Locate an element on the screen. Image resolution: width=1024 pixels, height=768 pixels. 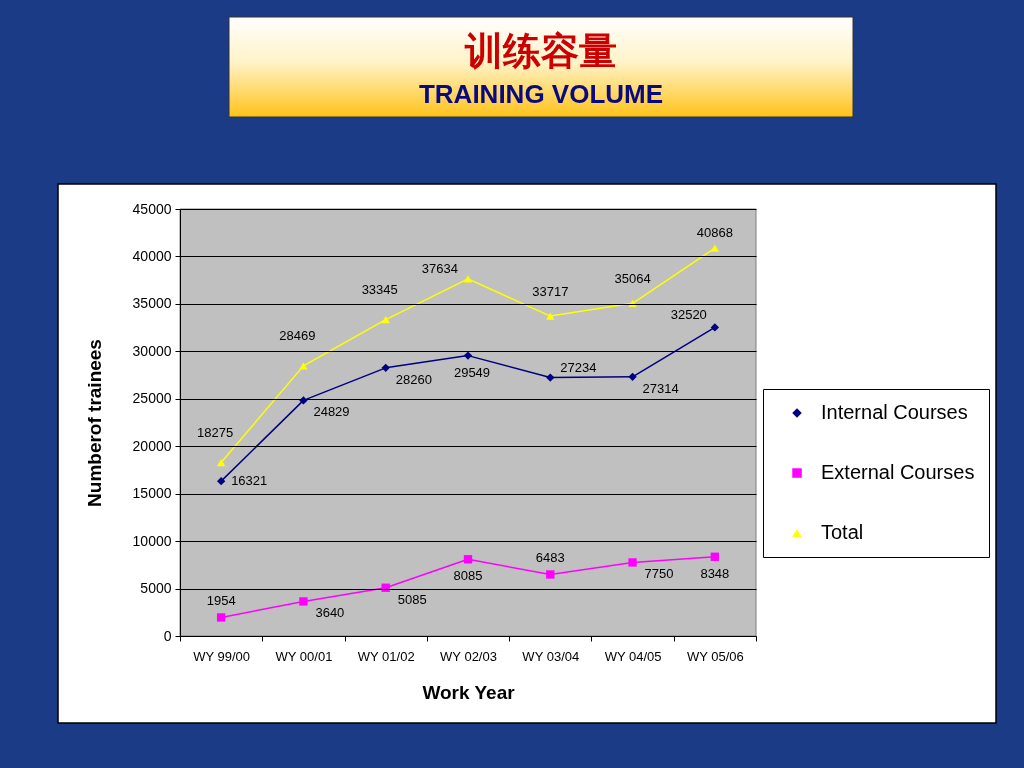
legend-label: External Courses is located at coordinates (898, 472).